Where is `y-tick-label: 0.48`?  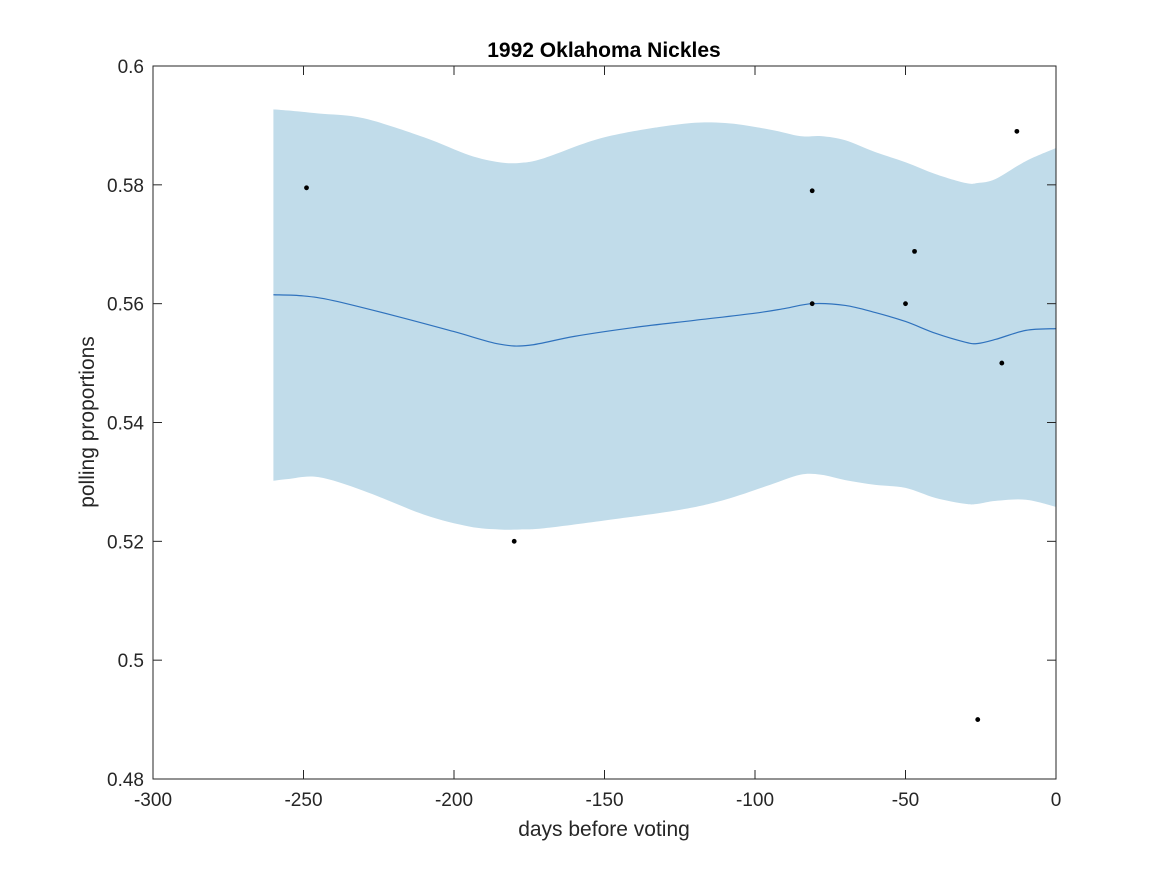
y-tick-label: 0.48 is located at coordinates (125, 780).